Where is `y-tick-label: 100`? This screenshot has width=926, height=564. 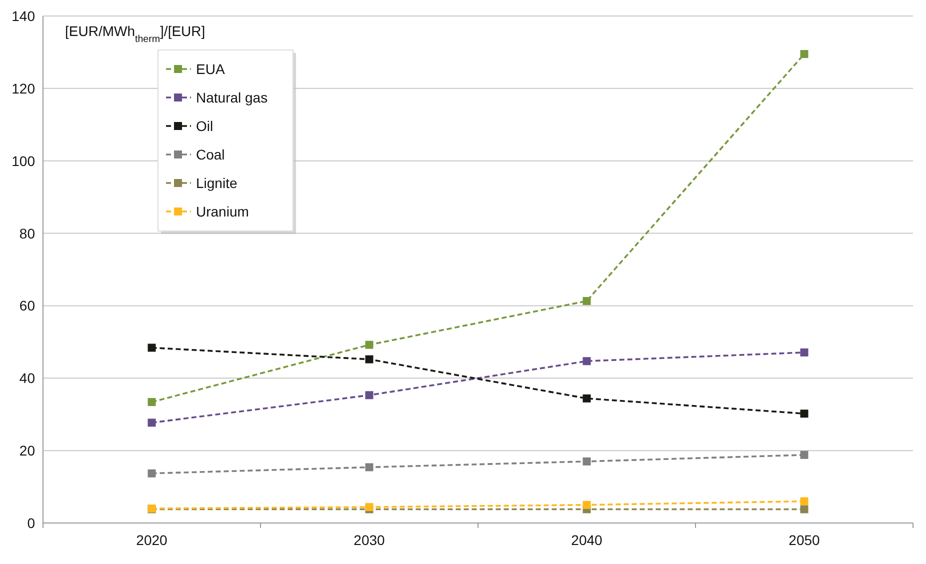 y-tick-label: 100 is located at coordinates (24, 160).